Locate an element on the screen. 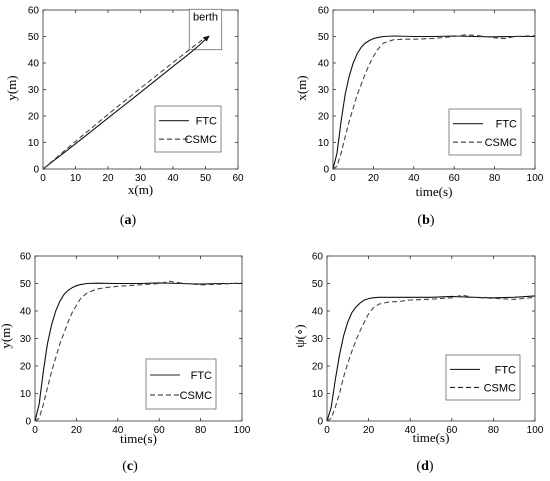  panel-caption: (a) is located at coordinates (128, 220).